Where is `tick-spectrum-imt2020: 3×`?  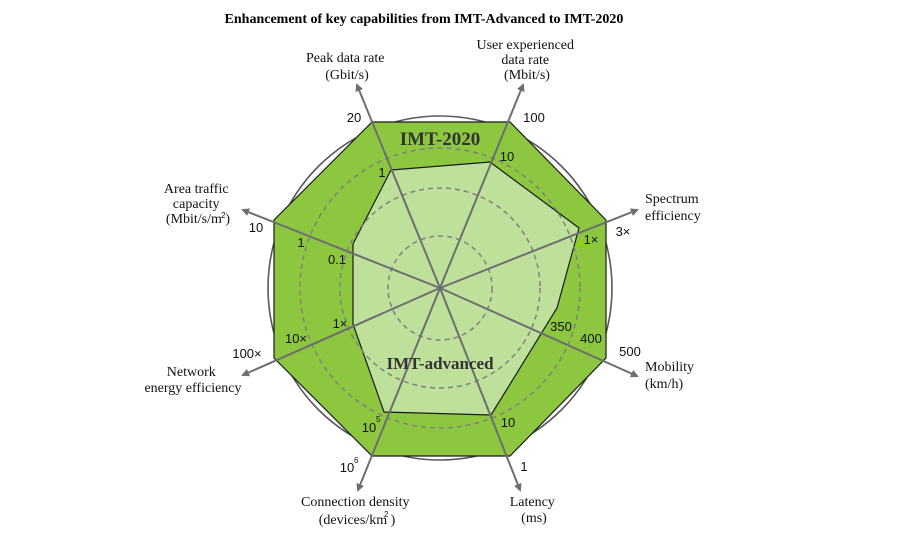
tick-spectrum-imt2020: 3× is located at coordinates (623, 231).